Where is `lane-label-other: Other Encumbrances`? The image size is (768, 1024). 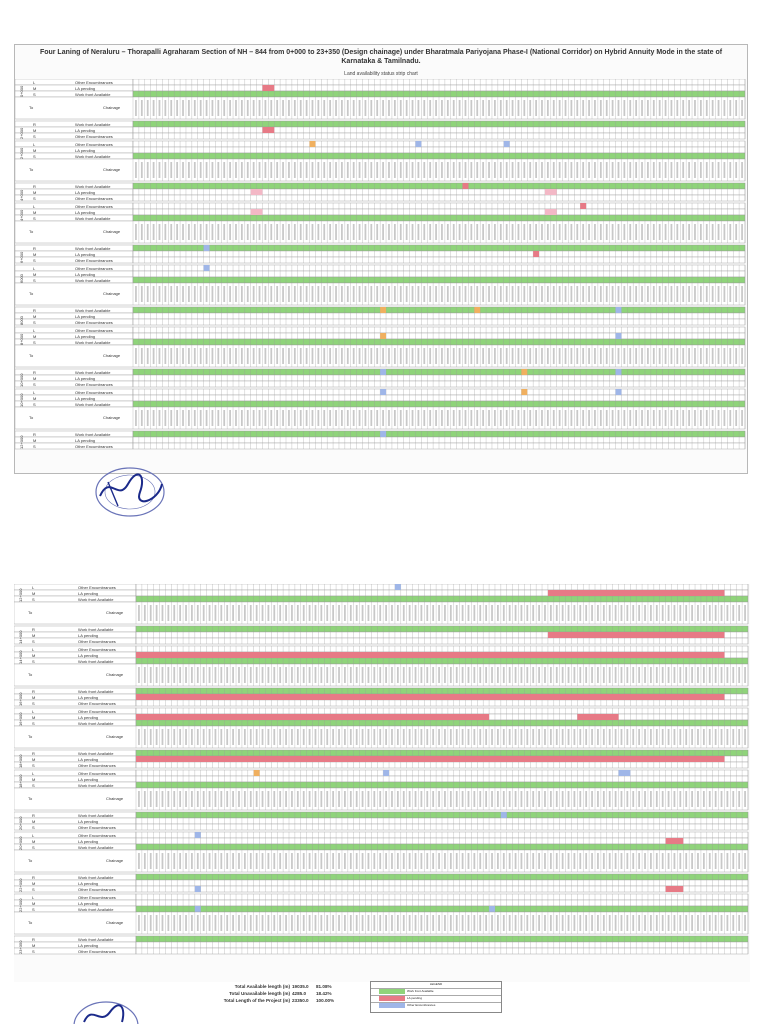 lane-label-other: Other Encumbrances is located at coordinates (94, 206).